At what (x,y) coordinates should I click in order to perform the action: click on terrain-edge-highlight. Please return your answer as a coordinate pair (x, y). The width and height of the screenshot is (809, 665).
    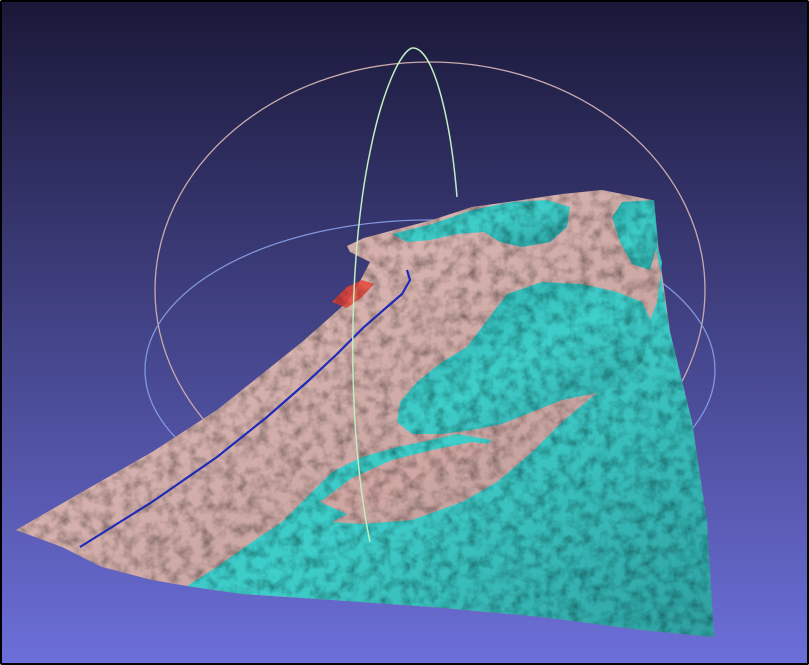
    Looking at the image, I should click on (353, 294).